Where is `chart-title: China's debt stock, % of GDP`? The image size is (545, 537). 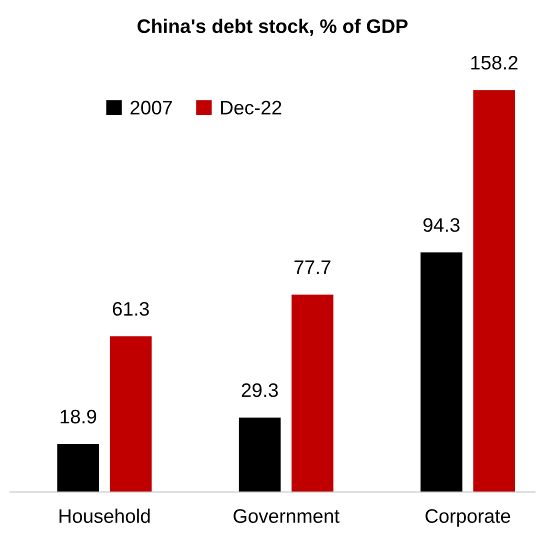
chart-title: China's debt stock, % of GDP is located at coordinates (273, 27).